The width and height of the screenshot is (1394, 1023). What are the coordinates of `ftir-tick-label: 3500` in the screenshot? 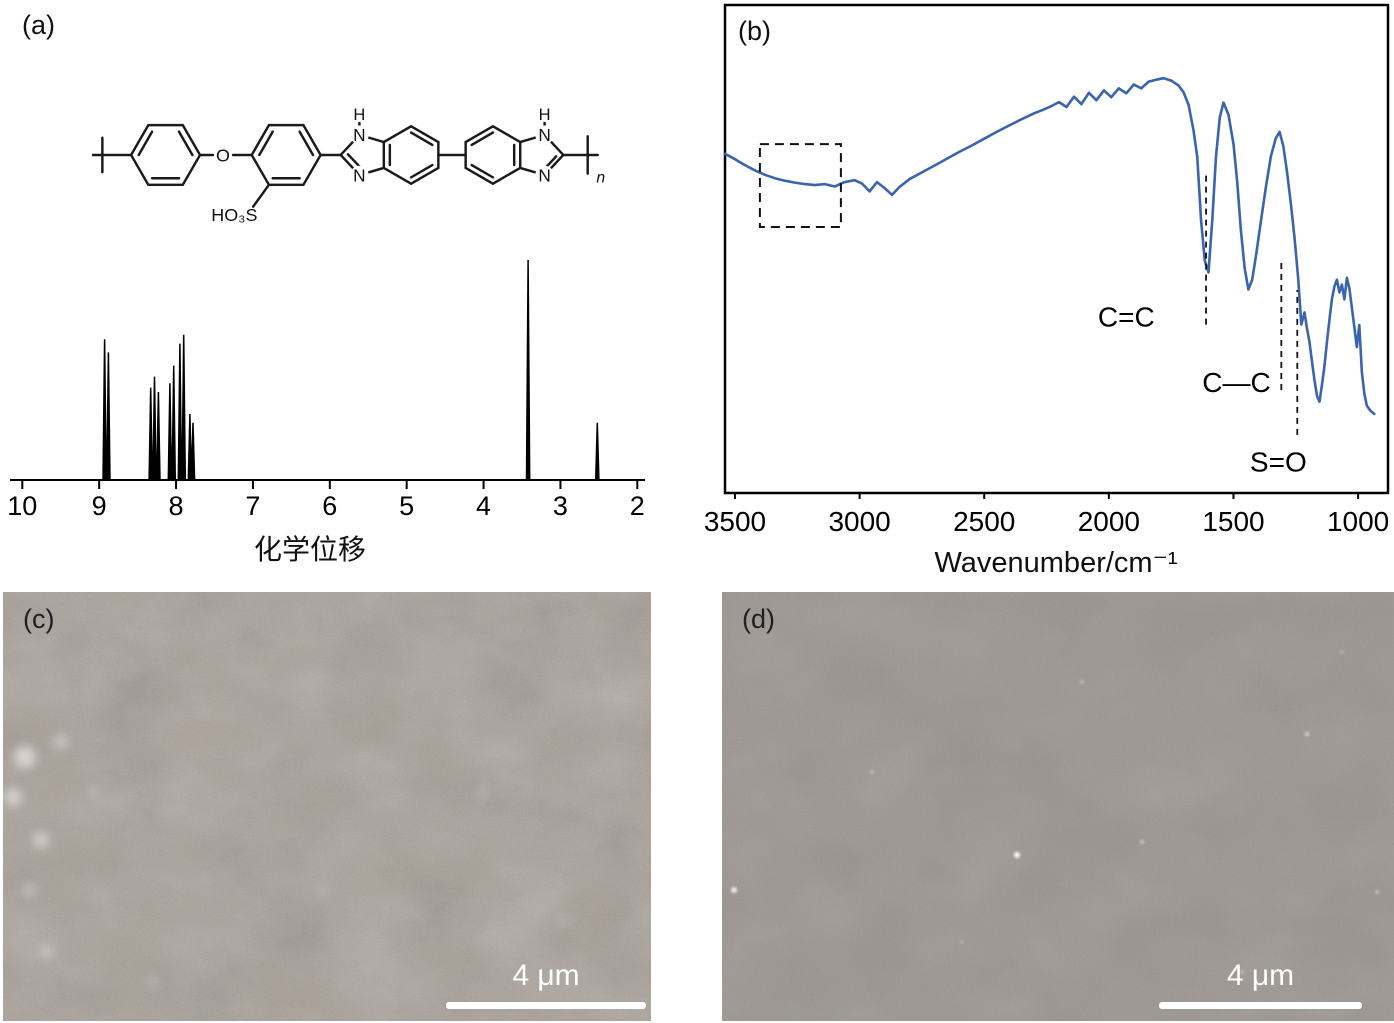 It's located at (735, 521).